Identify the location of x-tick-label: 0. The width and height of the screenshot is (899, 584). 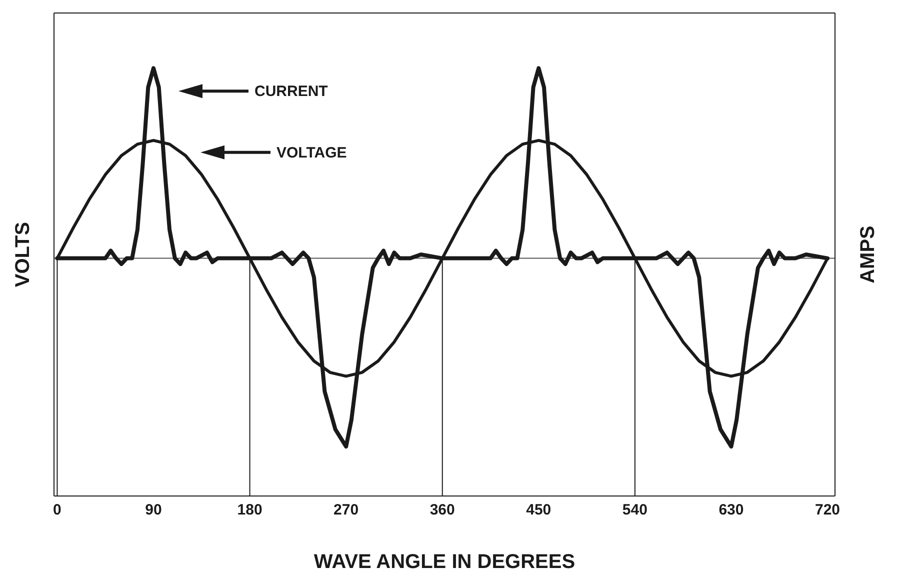
(57, 510).